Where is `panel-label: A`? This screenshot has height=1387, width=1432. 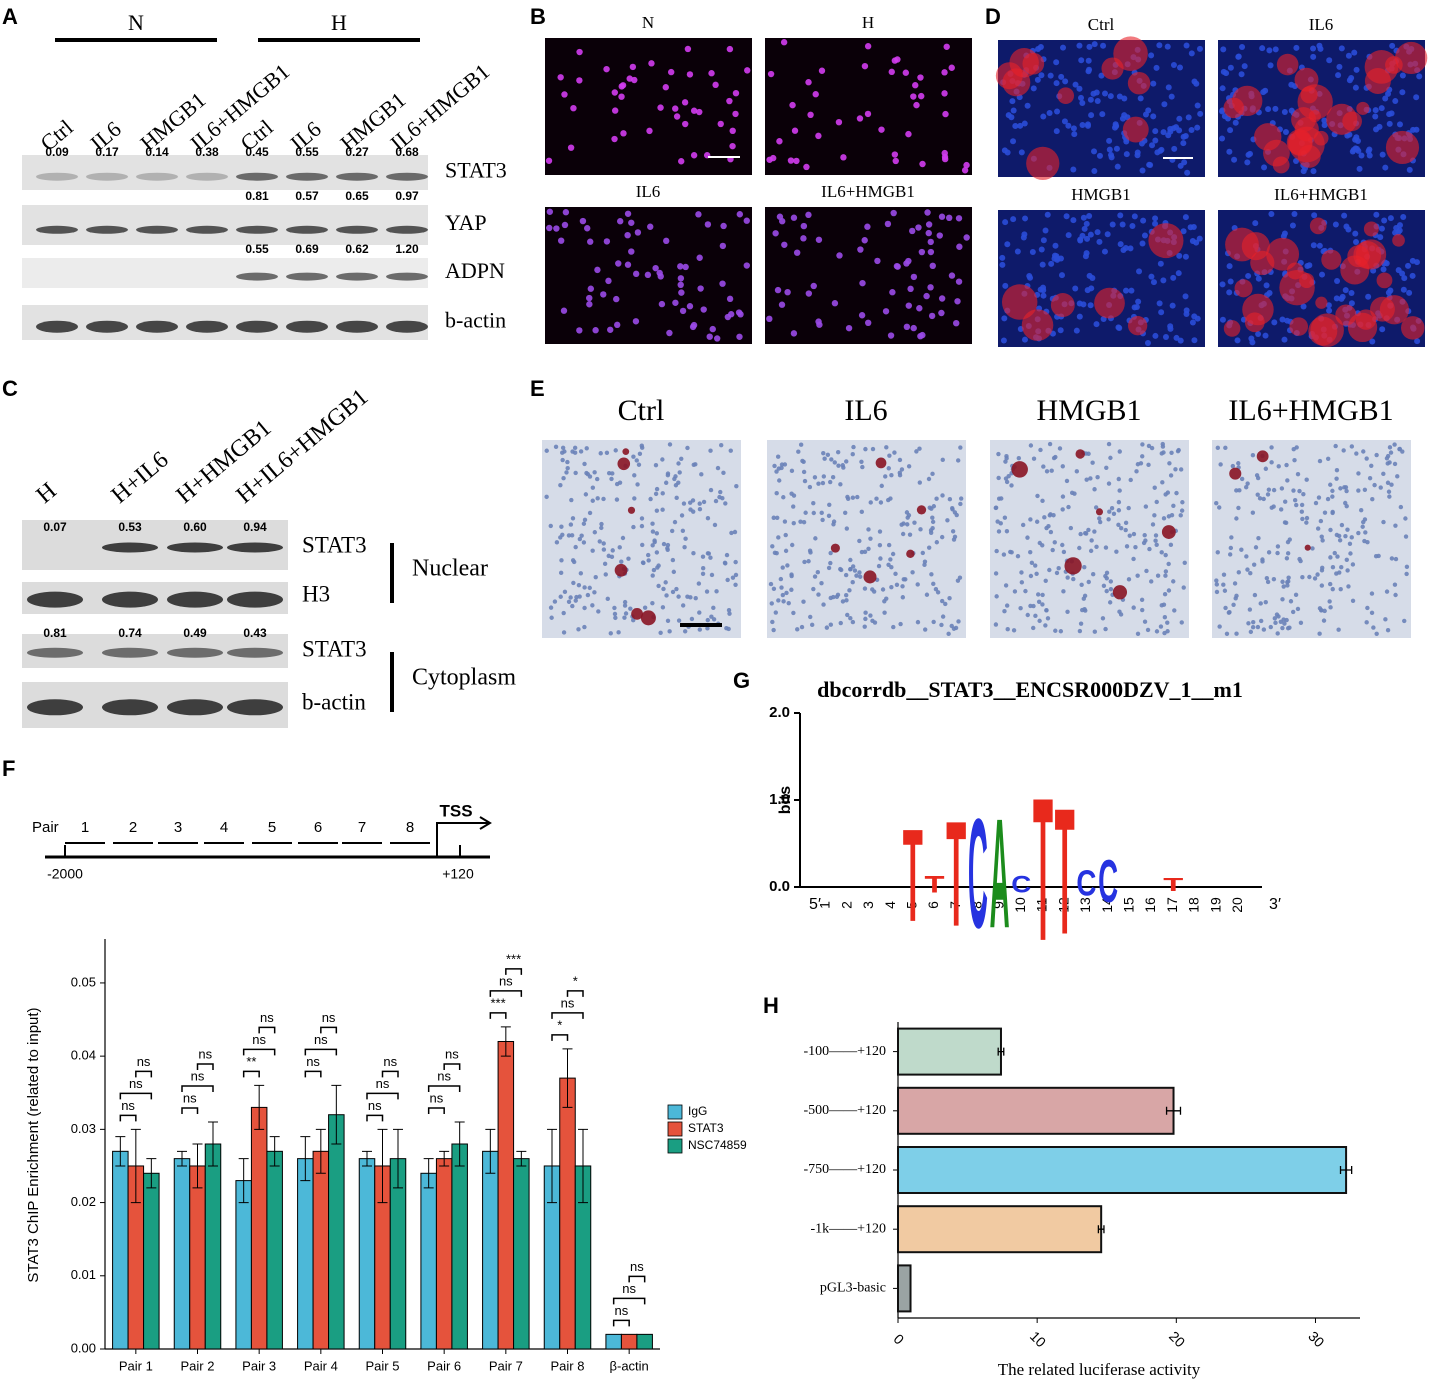 panel-label: A is located at coordinates (10, 16).